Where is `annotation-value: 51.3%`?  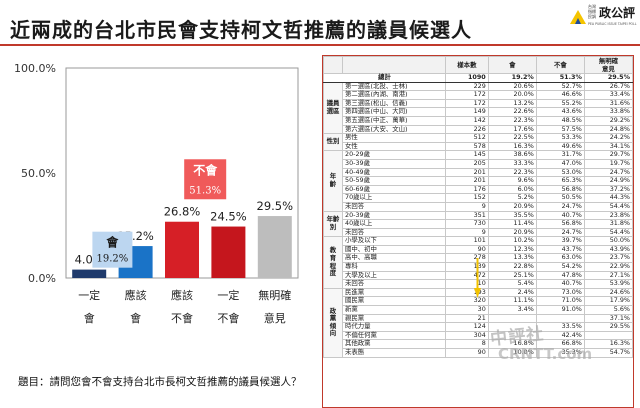 annotation-value: 51.3% is located at coordinates (205, 190).